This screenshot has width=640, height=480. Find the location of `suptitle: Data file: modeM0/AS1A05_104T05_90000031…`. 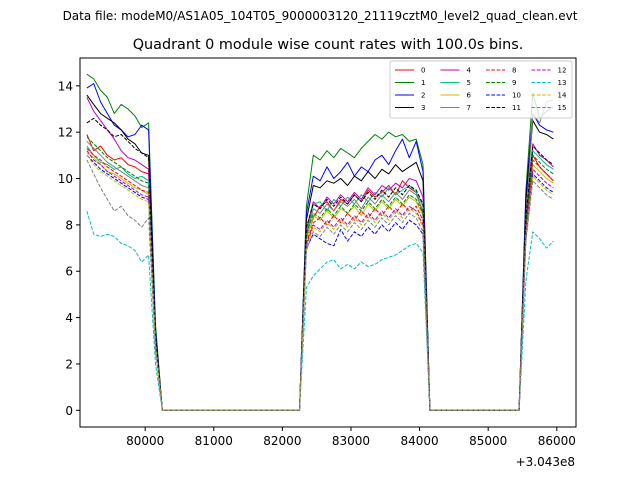

suptitle: Data file: modeM0/AS1A05_104T05_90000031… is located at coordinates (320, 16).